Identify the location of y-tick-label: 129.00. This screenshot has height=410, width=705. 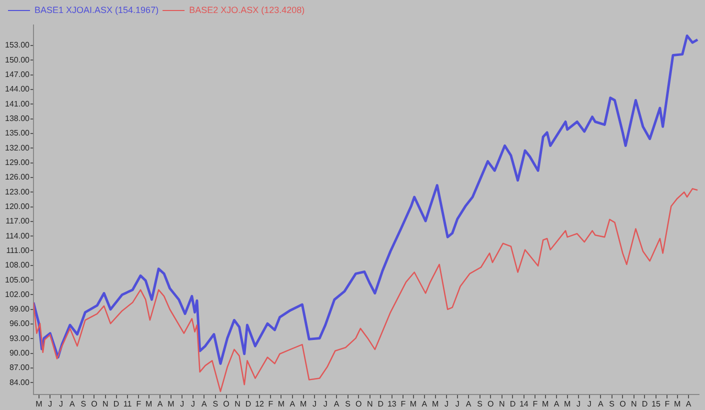
(17, 162).